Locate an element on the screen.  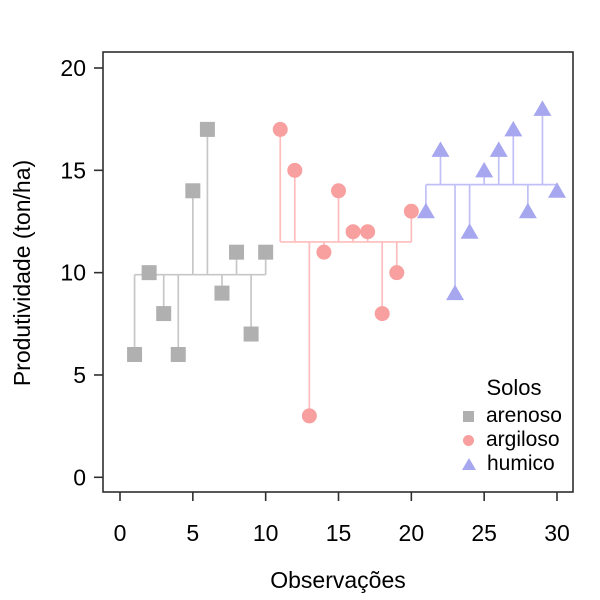
legend-item-arenoso: arenoso is located at coordinates (514, 416).